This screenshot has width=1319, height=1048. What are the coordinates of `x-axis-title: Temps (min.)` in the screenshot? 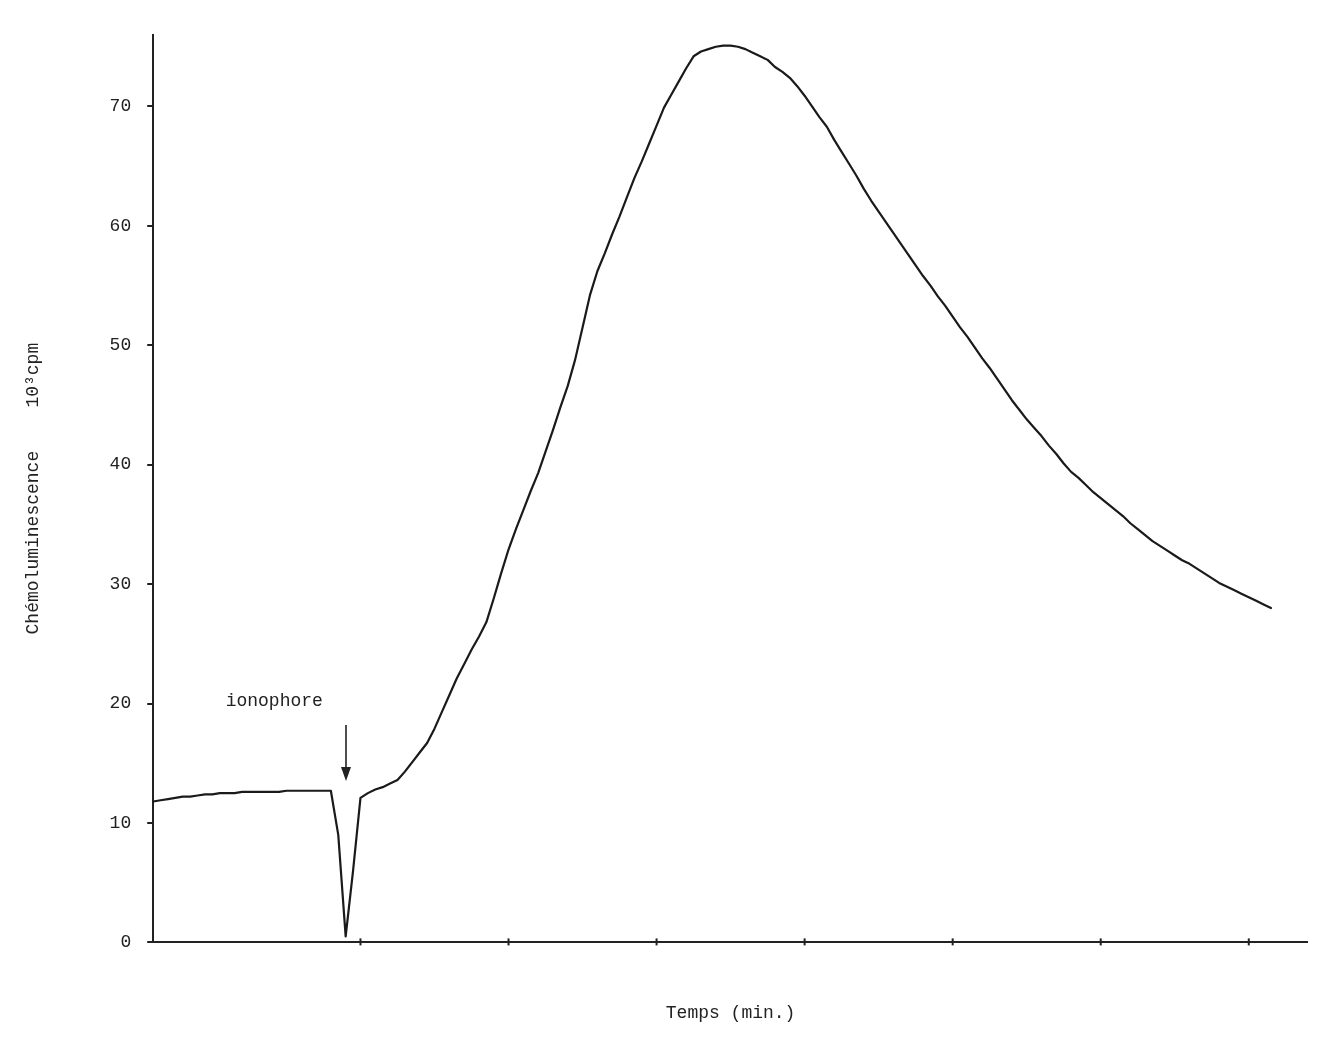 It's located at (730, 1012).